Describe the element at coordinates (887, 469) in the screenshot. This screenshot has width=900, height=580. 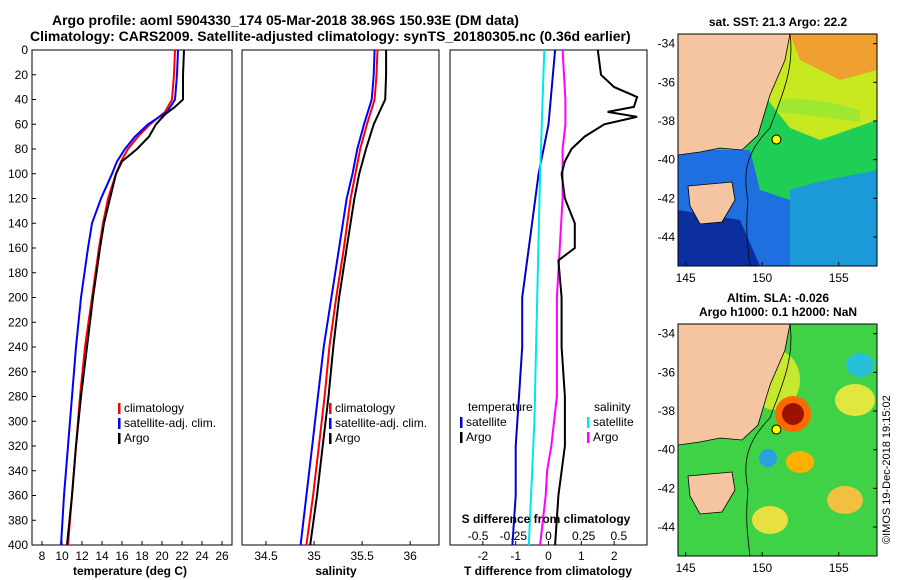
I see `copyright-stamp: ©IMOS 19-Dec-2018 19:15:02` at that location.